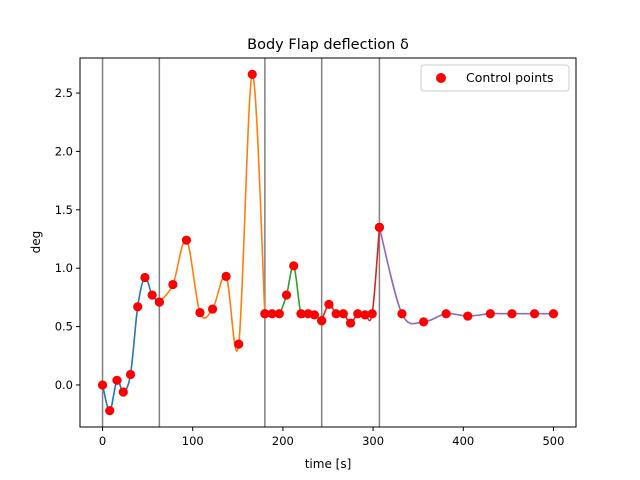  I want to click on legend-marker, so click(441, 78).